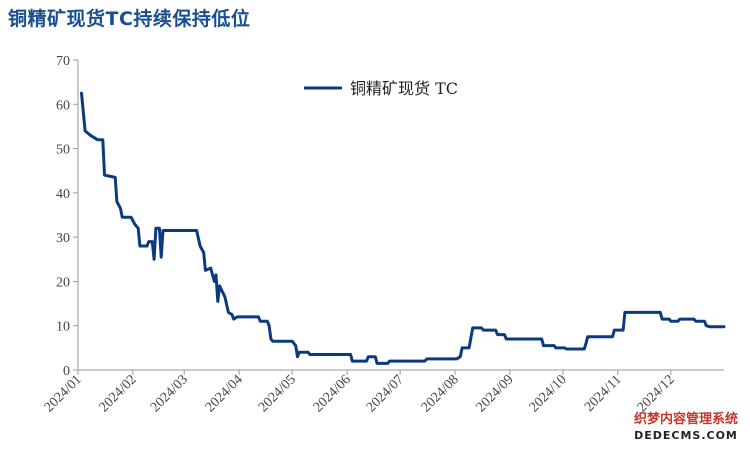 The width and height of the screenshot is (750, 450). Describe the element at coordinates (63, 61) in the screenshot. I see `y-tick-label: 70` at that location.